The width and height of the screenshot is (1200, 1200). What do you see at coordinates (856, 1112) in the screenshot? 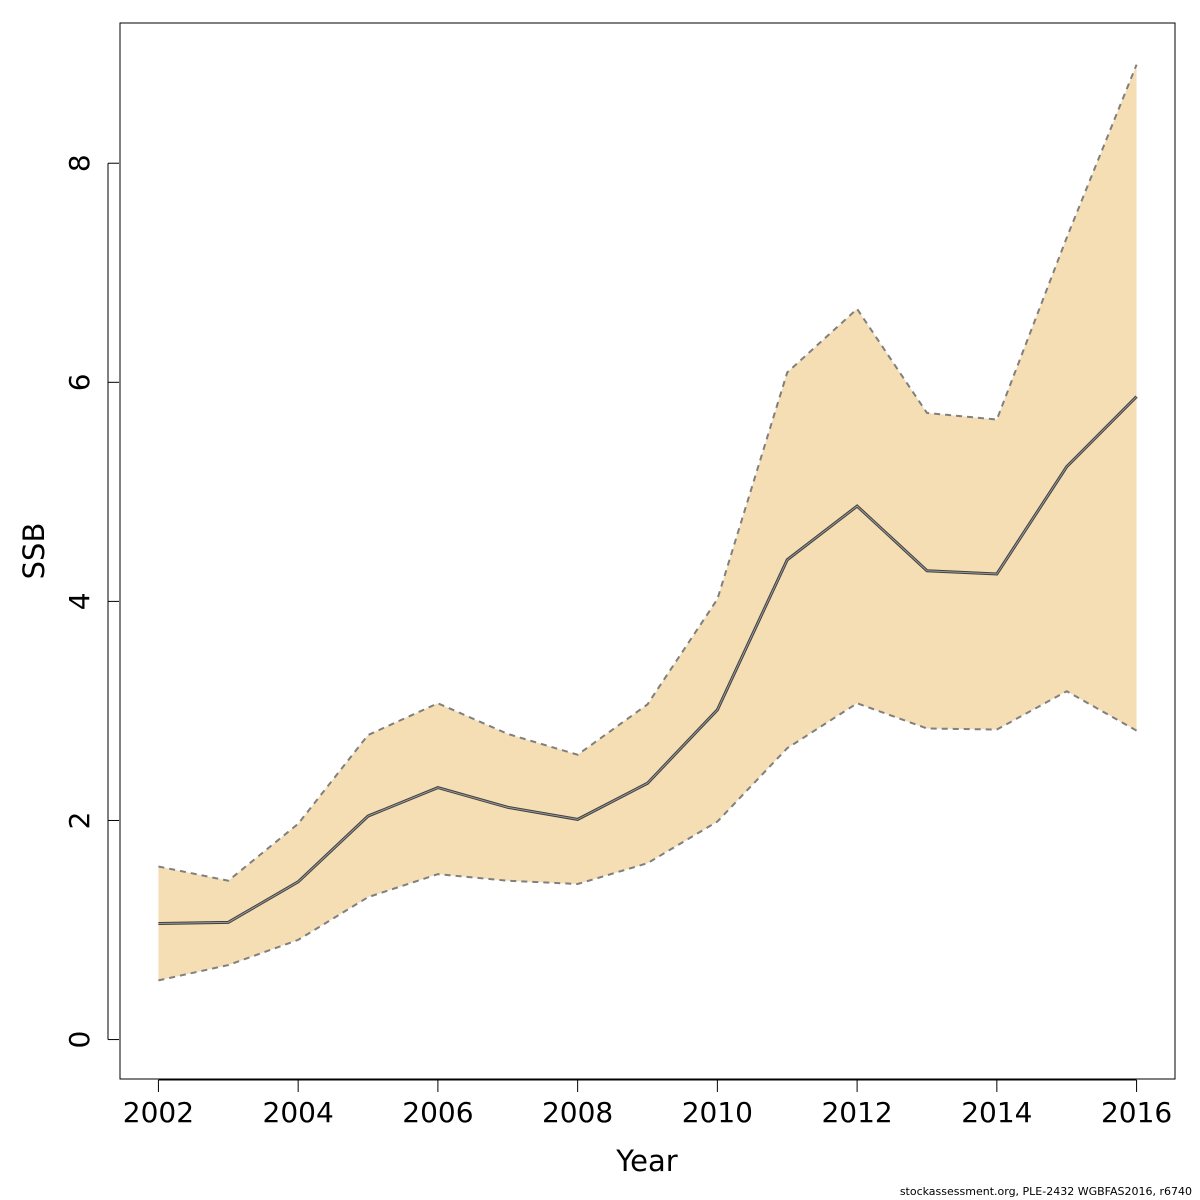
I see `x-tick-label-2012: 2012` at bounding box center [856, 1112].